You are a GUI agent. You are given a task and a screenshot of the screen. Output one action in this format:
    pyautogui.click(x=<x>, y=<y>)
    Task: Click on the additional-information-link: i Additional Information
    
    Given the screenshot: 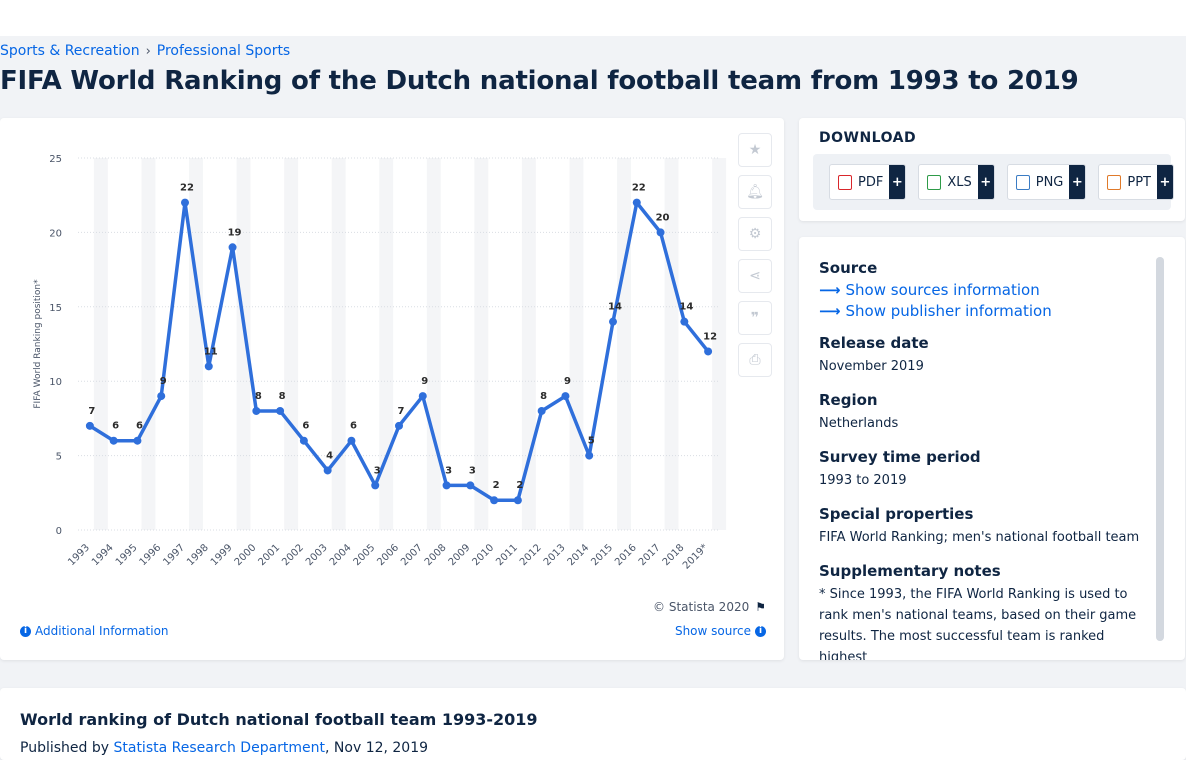 What is the action you would take?
    pyautogui.click(x=94, y=631)
    